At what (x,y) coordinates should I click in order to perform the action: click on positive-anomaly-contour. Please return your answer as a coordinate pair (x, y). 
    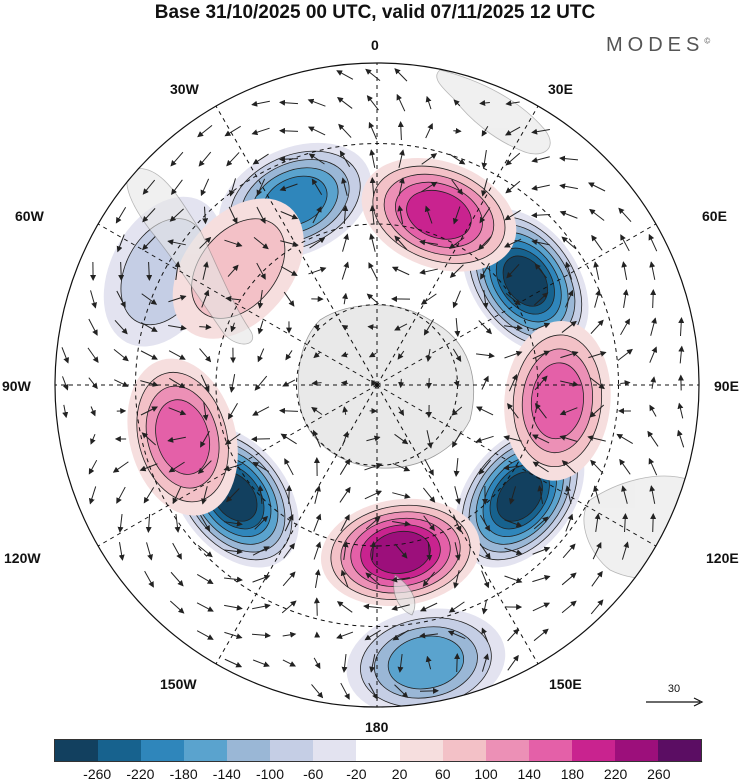
    Looking at the image, I should click on (400, 552).